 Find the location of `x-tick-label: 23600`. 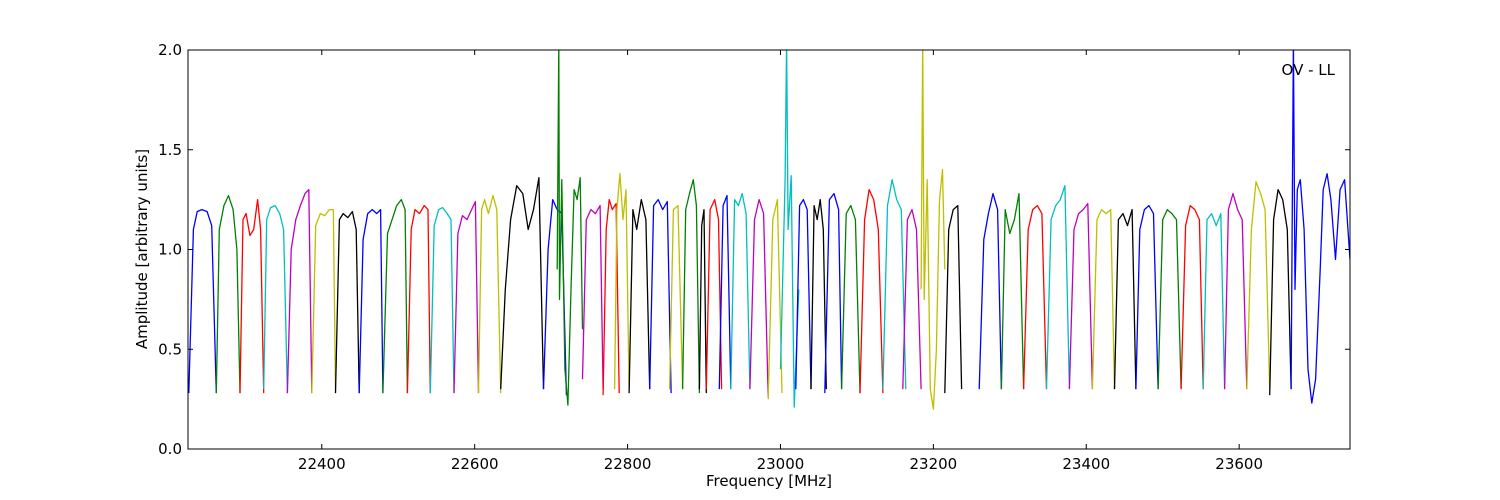

x-tick-label: 23600 is located at coordinates (1239, 464).